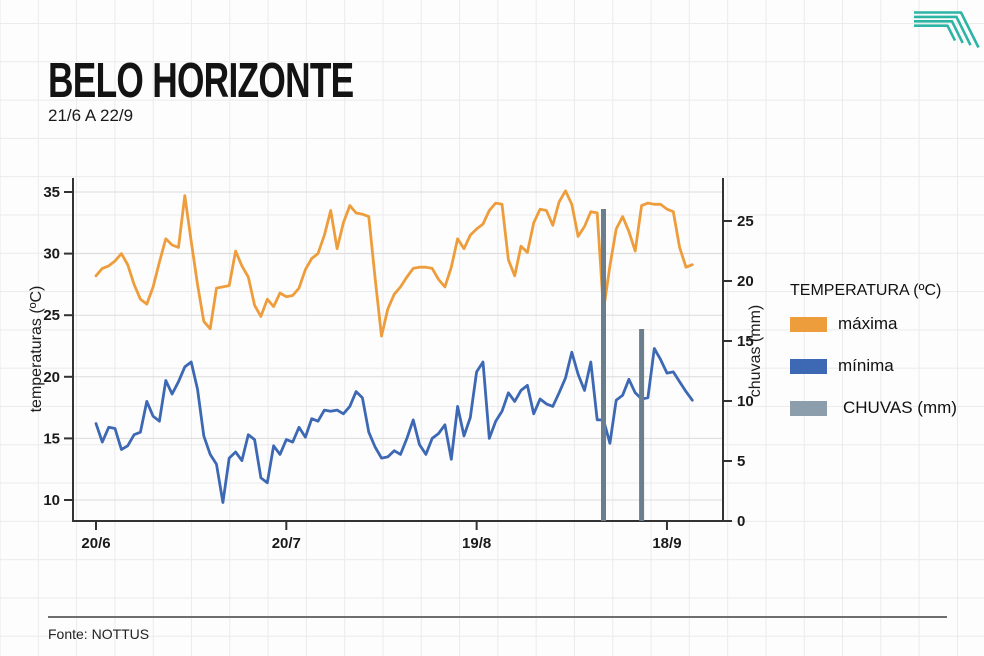 The width and height of the screenshot is (984, 656). What do you see at coordinates (51, 315) in the screenshot?
I see `y-left-tick-label: 25` at bounding box center [51, 315].